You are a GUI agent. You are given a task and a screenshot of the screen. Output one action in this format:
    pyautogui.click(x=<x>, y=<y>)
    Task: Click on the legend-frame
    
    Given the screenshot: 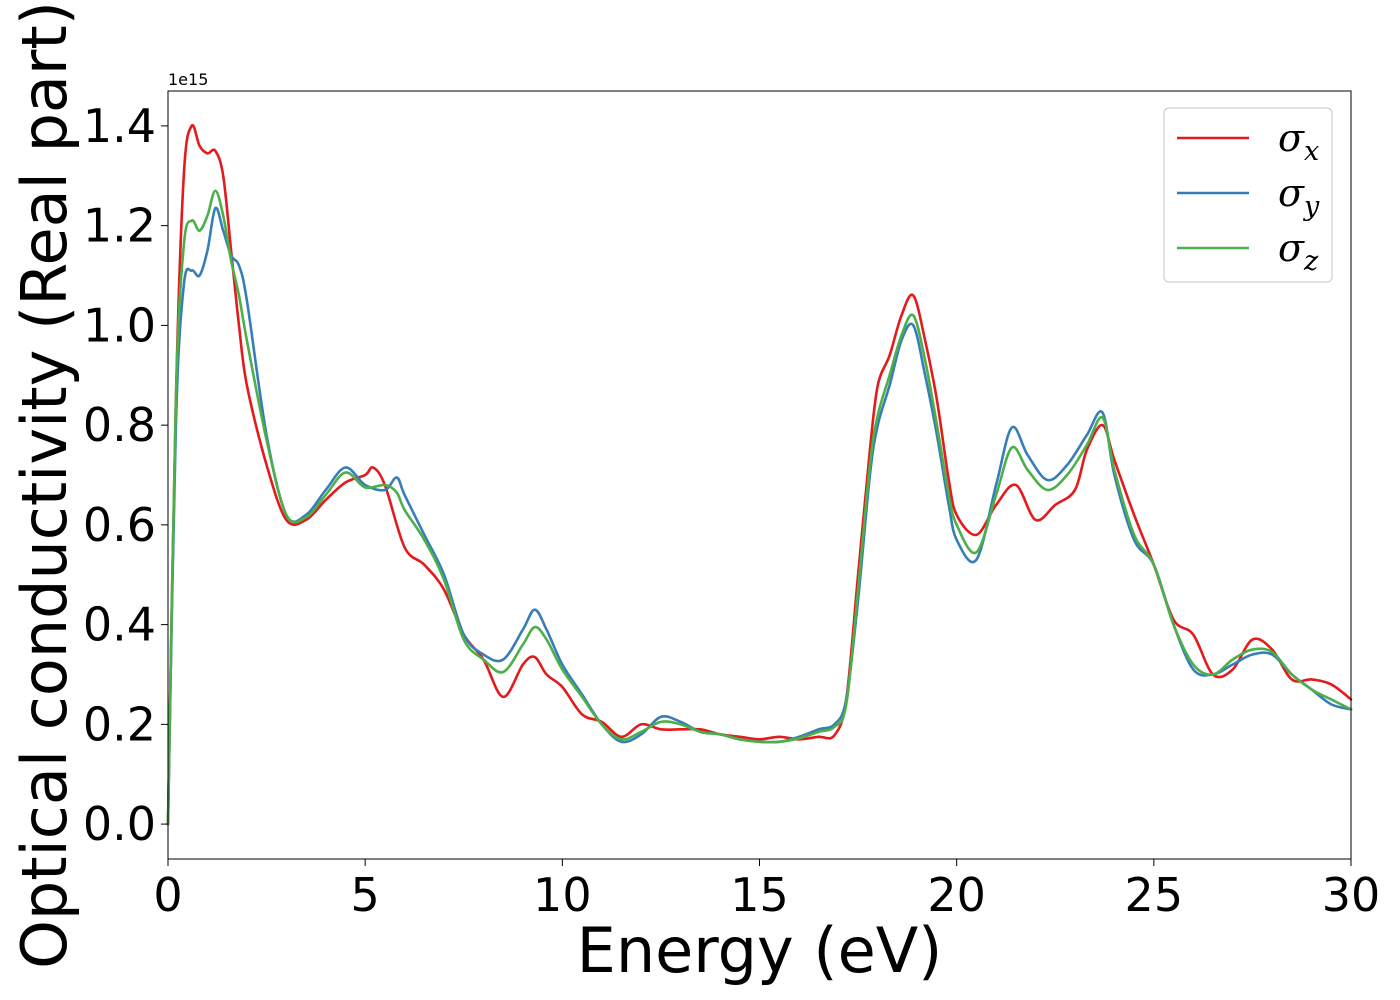 What is the action you would take?
    pyautogui.click(x=1248, y=195)
    